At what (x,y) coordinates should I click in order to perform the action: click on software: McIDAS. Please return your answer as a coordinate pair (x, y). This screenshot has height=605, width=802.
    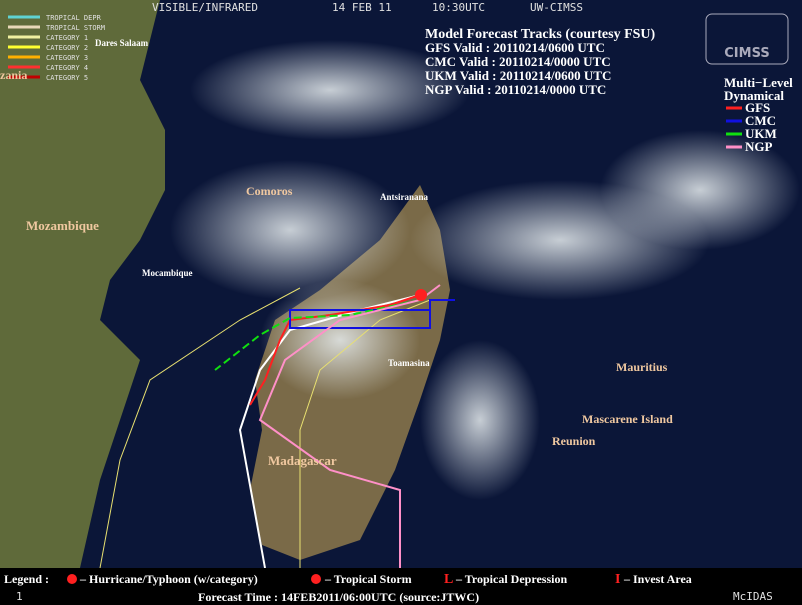
    Looking at the image, I should click on (753, 596).